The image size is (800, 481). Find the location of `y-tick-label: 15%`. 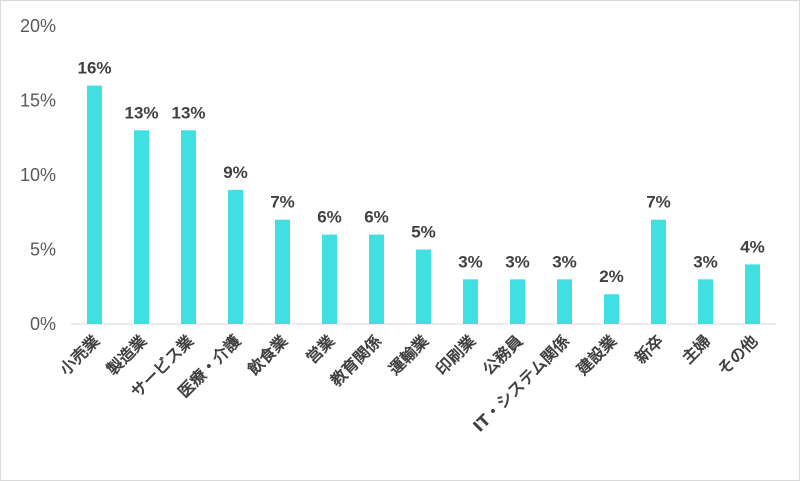

y-tick-label: 15% is located at coordinates (38, 101).